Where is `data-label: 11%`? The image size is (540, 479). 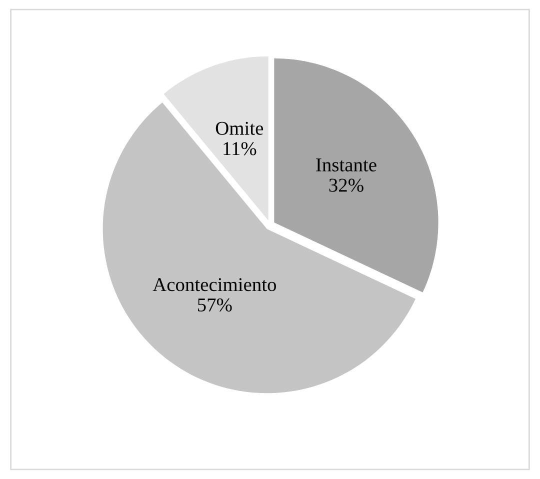 data-label: 11% is located at coordinates (240, 149).